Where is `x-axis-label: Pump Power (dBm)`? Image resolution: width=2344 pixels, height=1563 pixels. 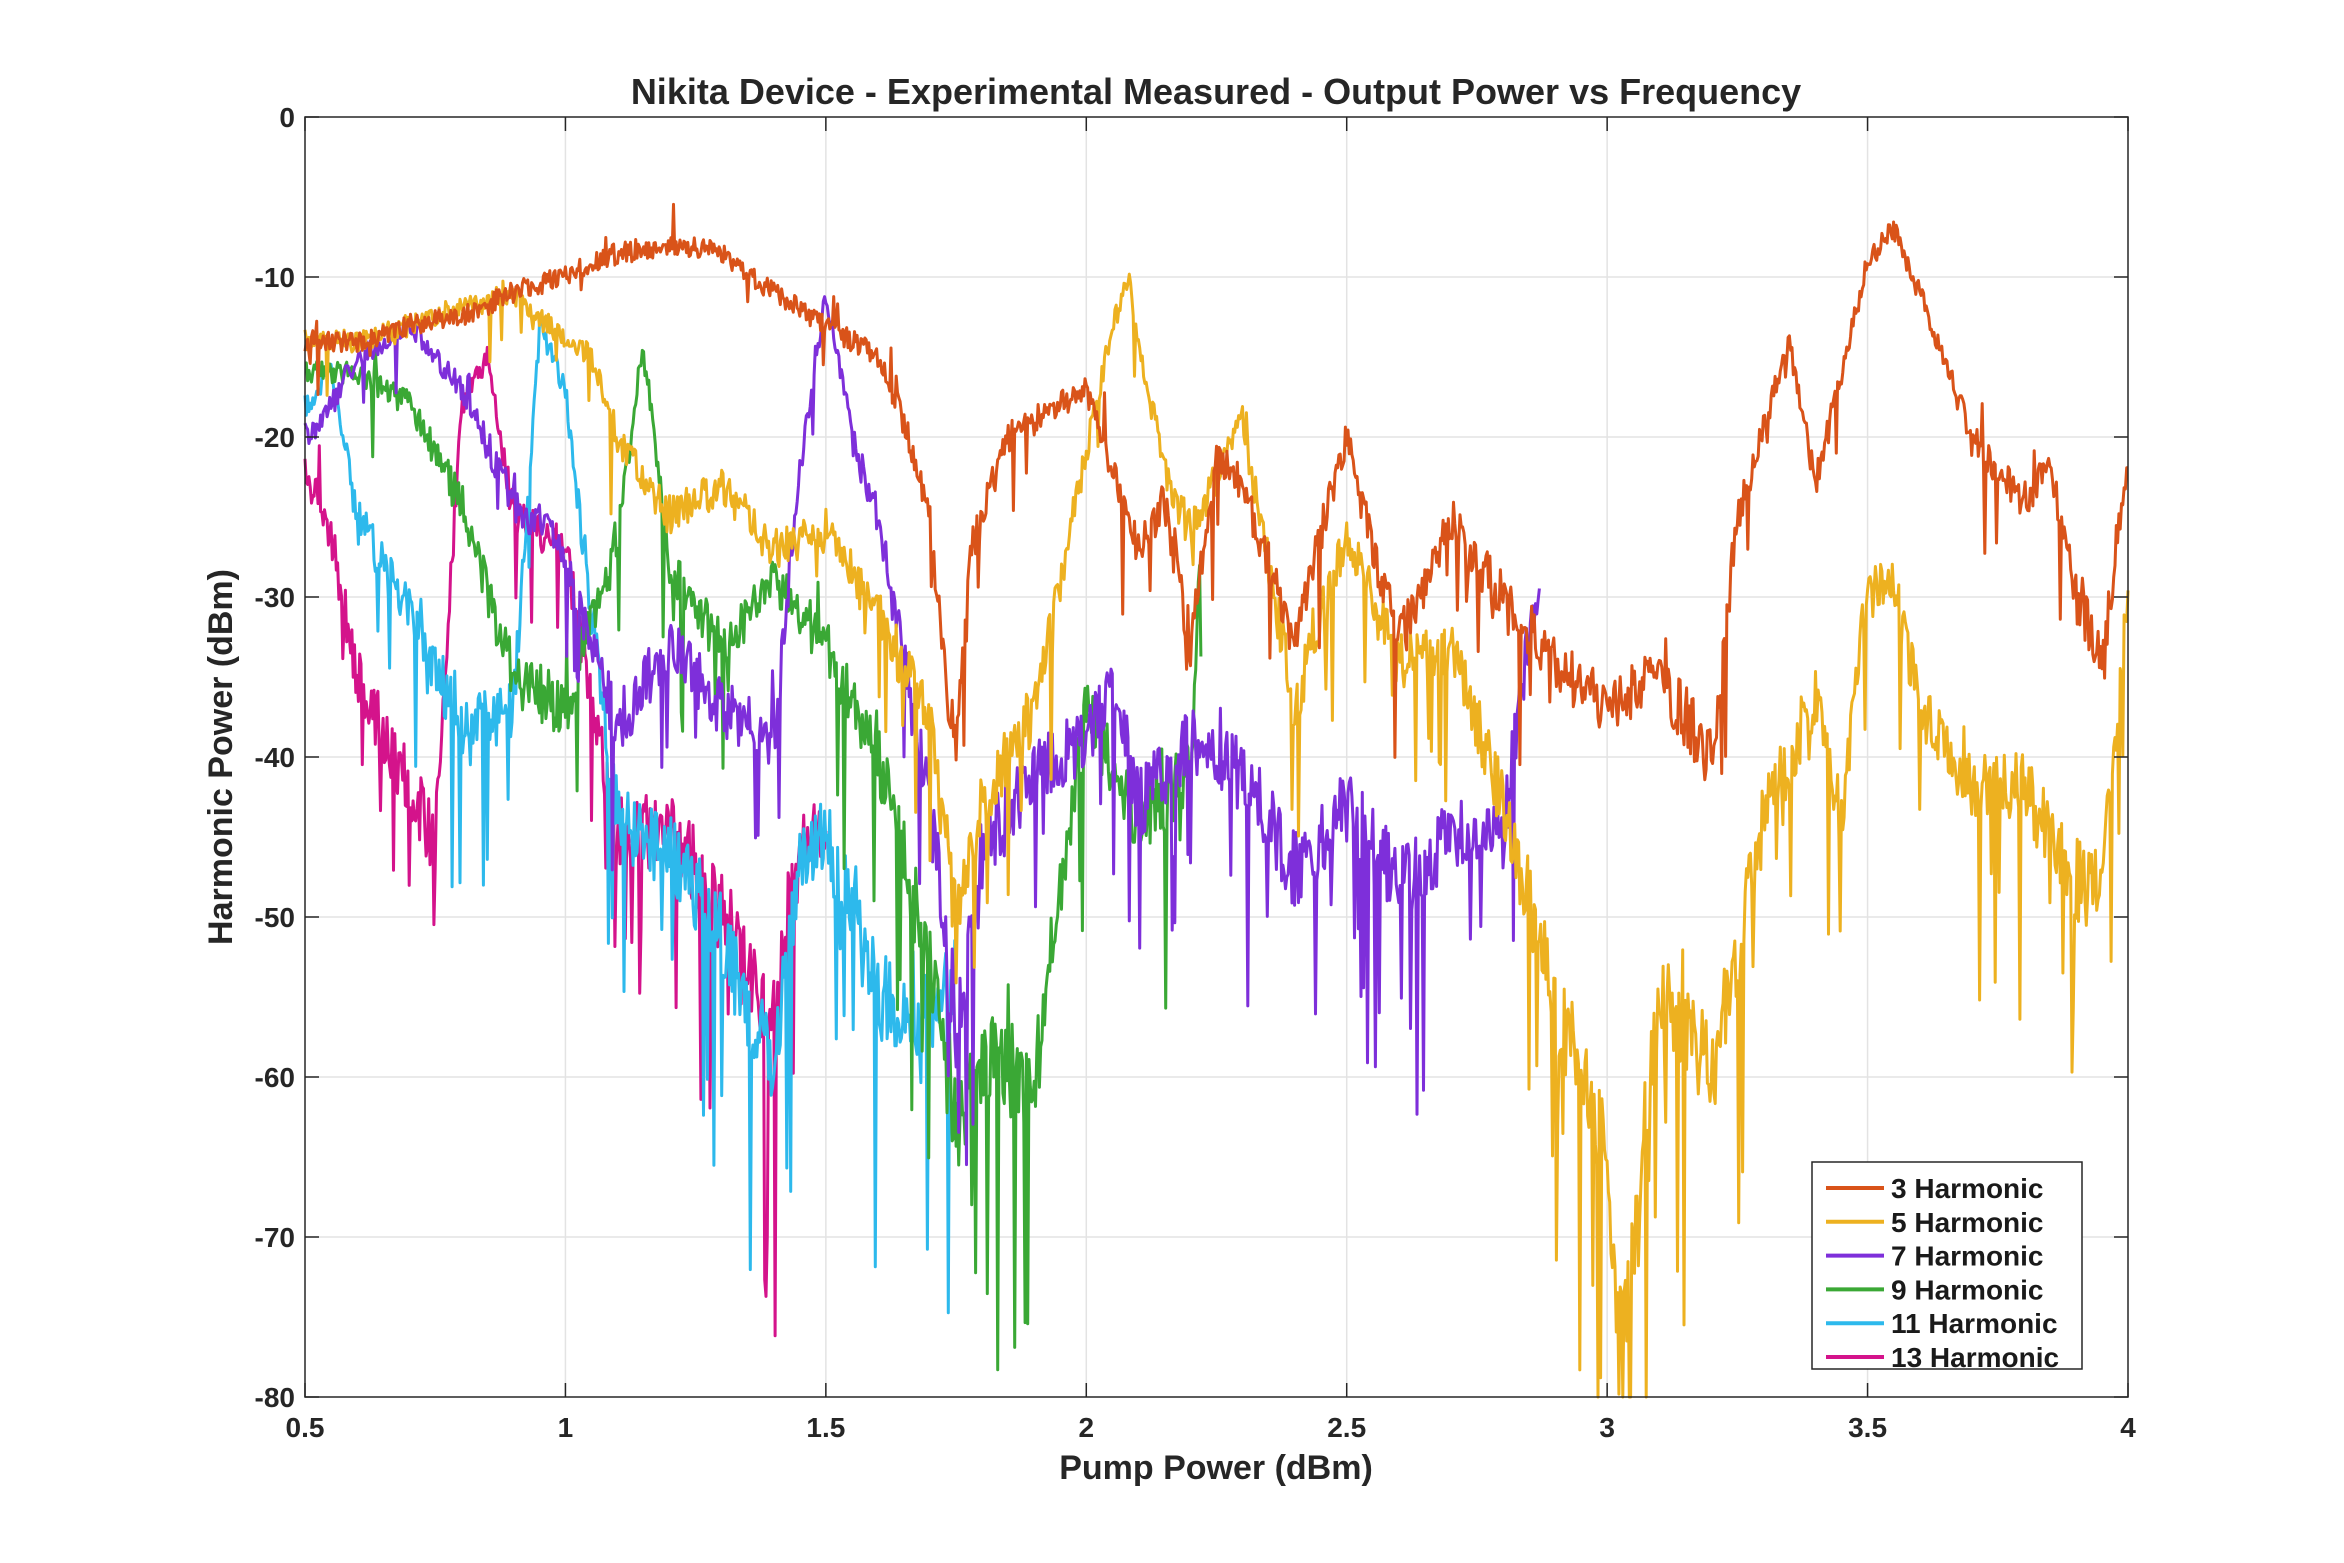
x-axis-label: Pump Power (dBm) is located at coordinates (1216, 1468).